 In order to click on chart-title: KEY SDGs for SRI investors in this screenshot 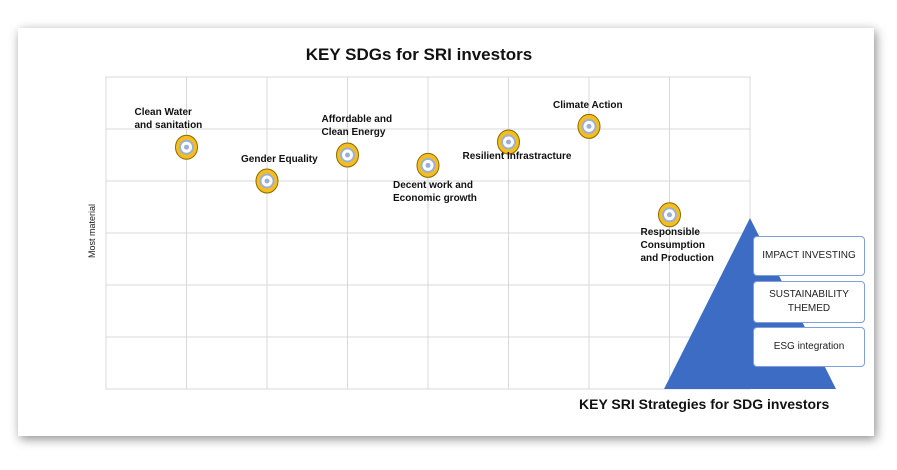, I will do `click(419, 54)`.